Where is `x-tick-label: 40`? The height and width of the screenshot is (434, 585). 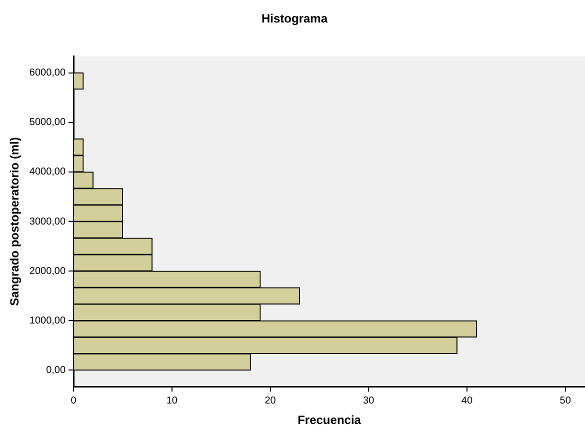 x-tick-label: 40 is located at coordinates (467, 400).